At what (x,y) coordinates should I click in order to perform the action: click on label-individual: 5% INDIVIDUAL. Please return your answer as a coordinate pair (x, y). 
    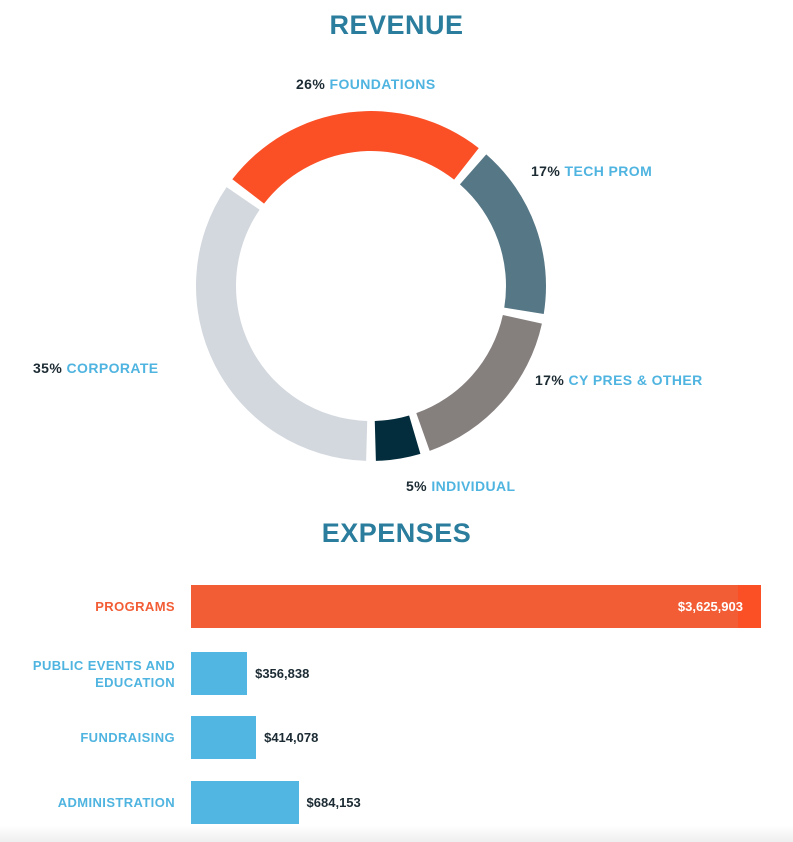
    Looking at the image, I should click on (460, 486).